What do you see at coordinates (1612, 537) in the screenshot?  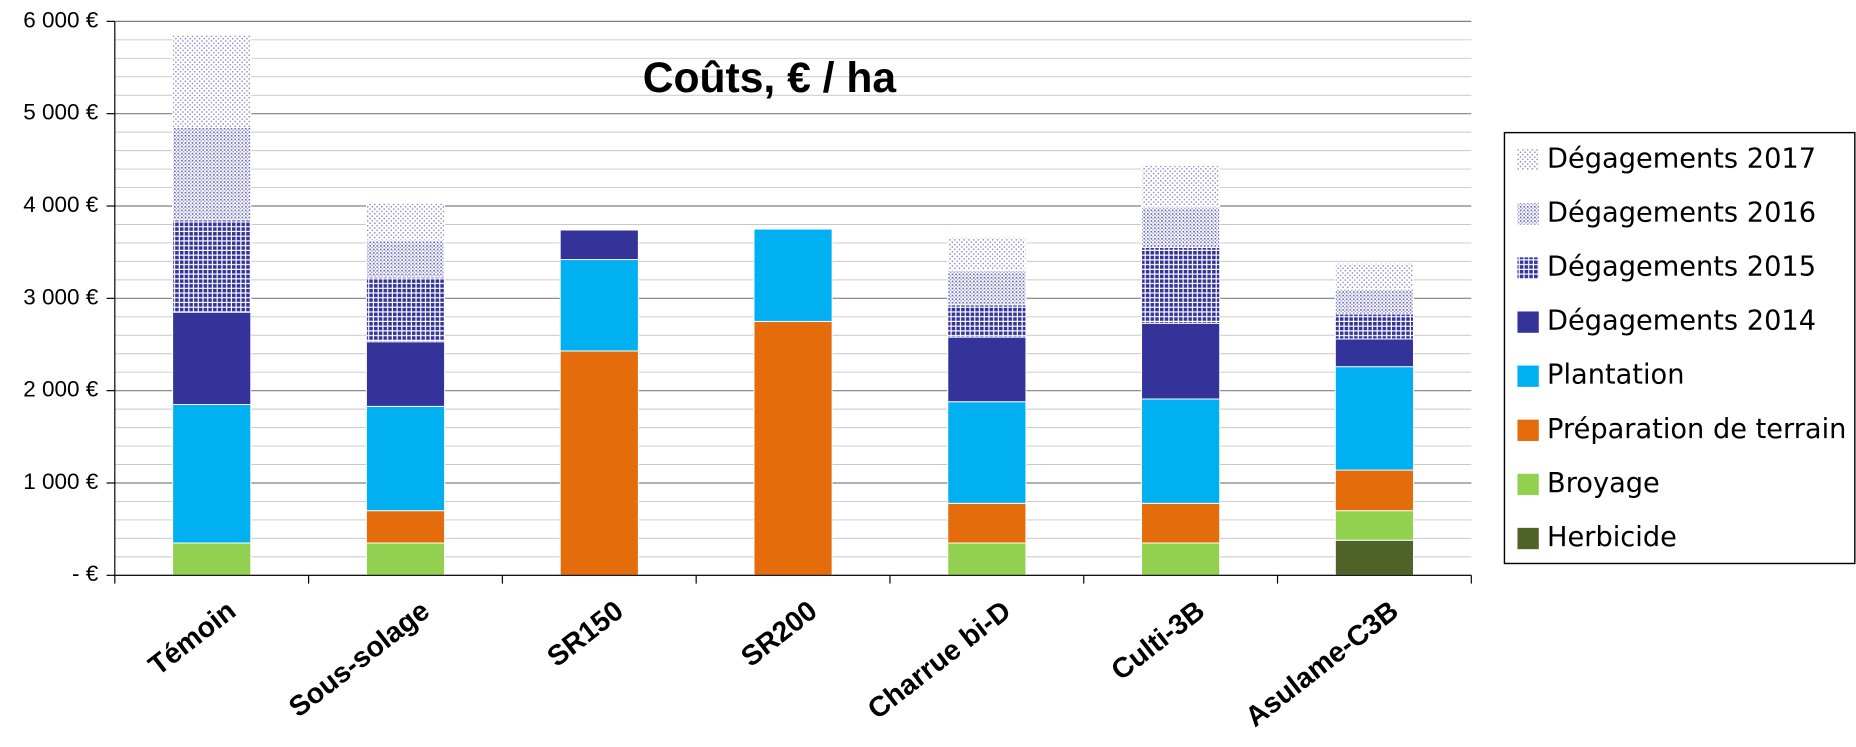 I see `legend-label: Herbicide` at bounding box center [1612, 537].